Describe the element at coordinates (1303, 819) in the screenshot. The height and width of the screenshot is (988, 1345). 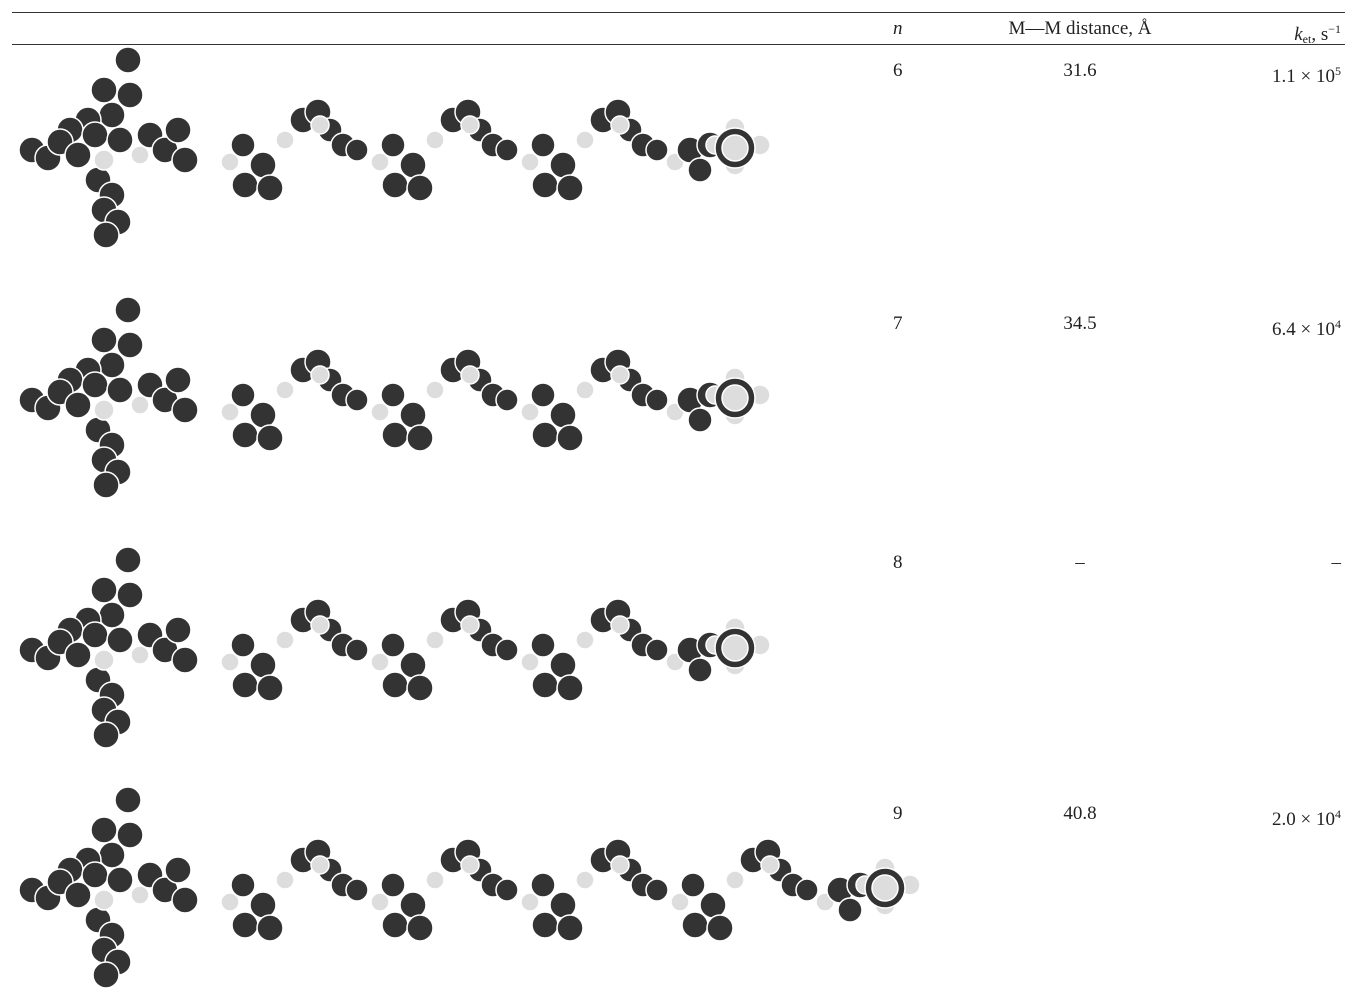
I see `rate-mantissa: 2.0 × 10` at that location.